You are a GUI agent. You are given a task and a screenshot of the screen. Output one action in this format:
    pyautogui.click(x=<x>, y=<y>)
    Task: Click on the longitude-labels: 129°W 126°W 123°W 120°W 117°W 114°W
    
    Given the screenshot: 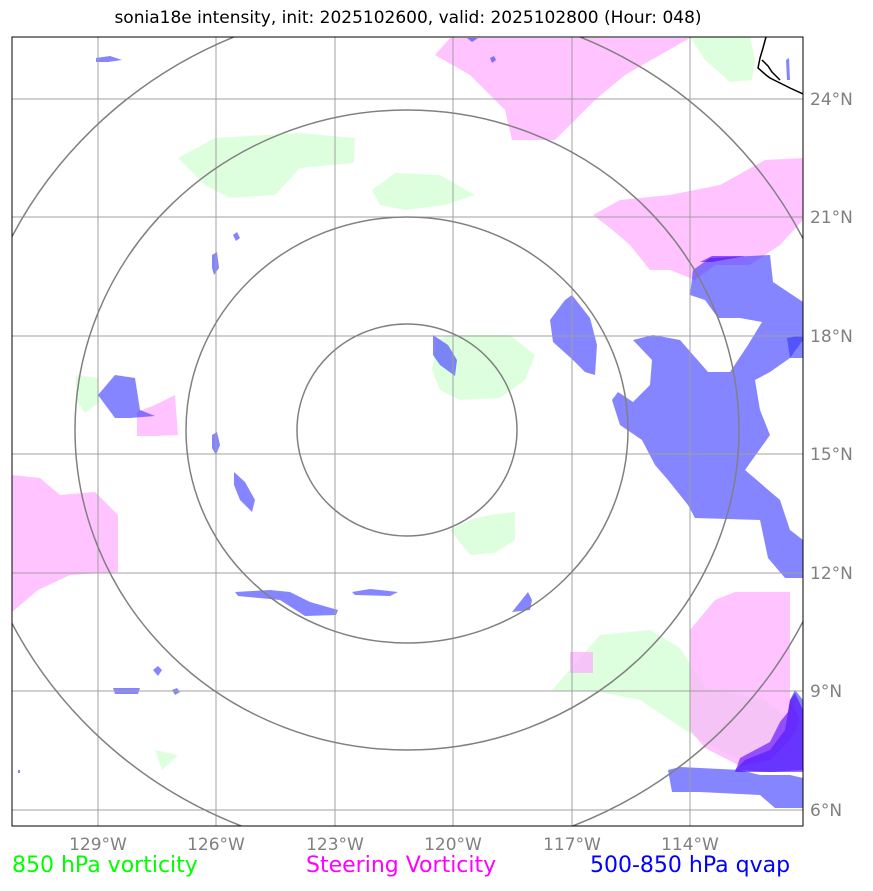 What is the action you would take?
    pyautogui.click(x=394, y=845)
    